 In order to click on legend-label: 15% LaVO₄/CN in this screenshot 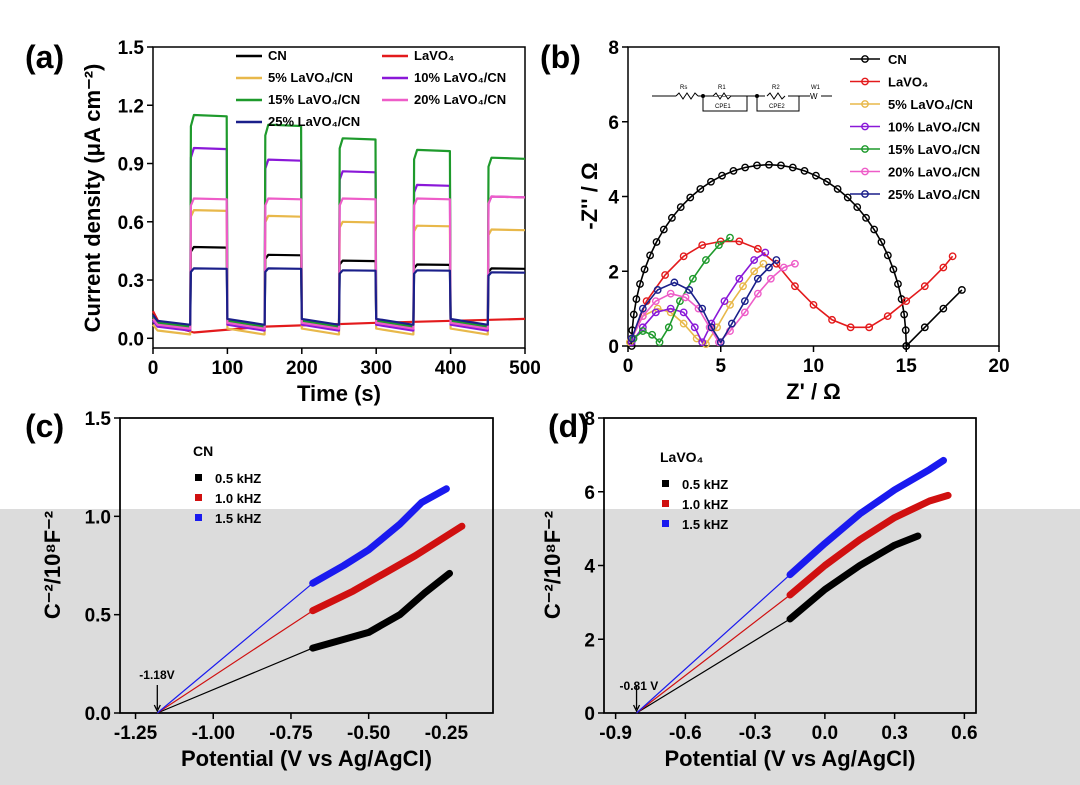, I will do `click(934, 149)`.